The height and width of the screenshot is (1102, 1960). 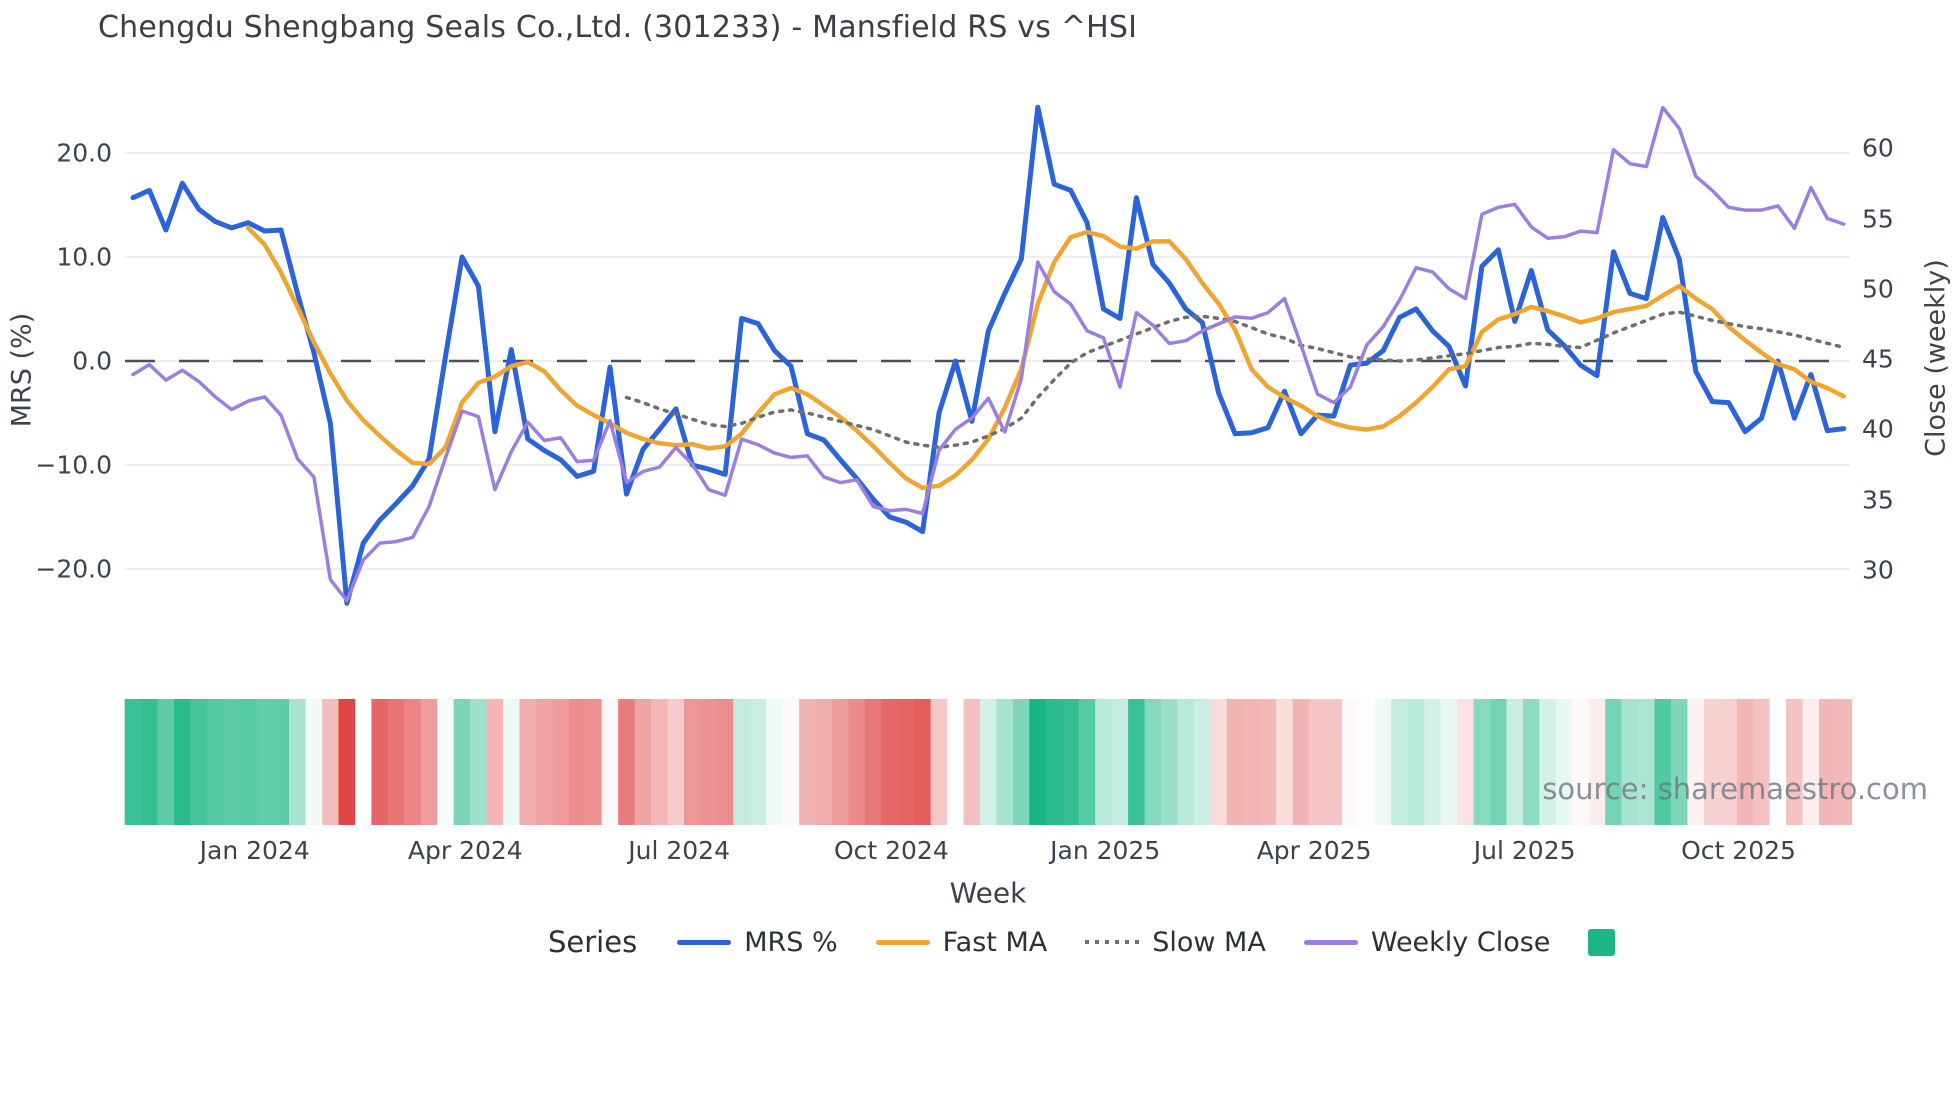 What do you see at coordinates (1314, 850) in the screenshot?
I see `x-axis-tick-label: Apr 2025` at bounding box center [1314, 850].